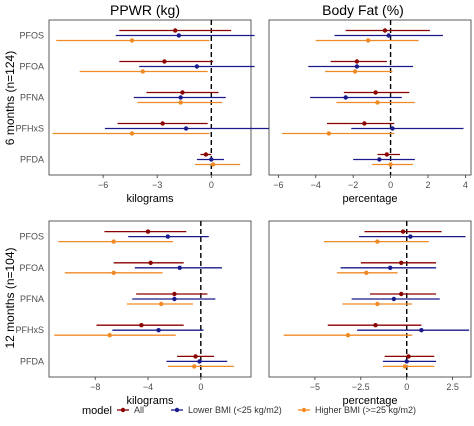  I want to click on x-tick-label: 4, so click(465, 185).